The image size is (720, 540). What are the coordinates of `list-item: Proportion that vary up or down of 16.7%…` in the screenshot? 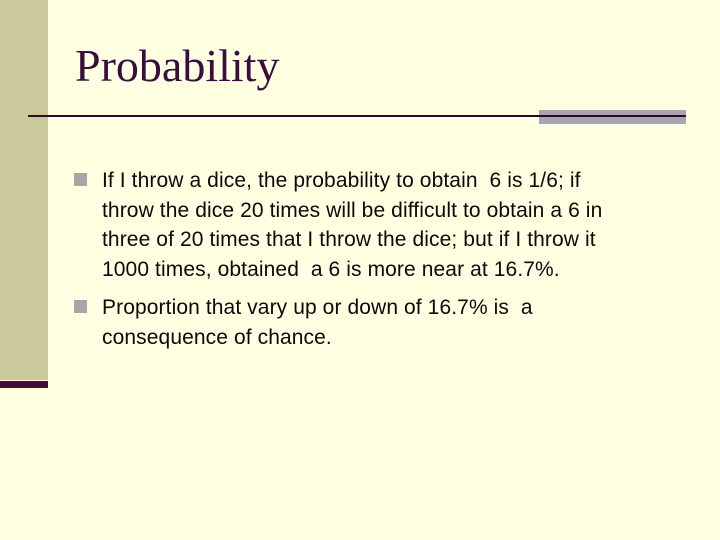 It's located at (386, 322).